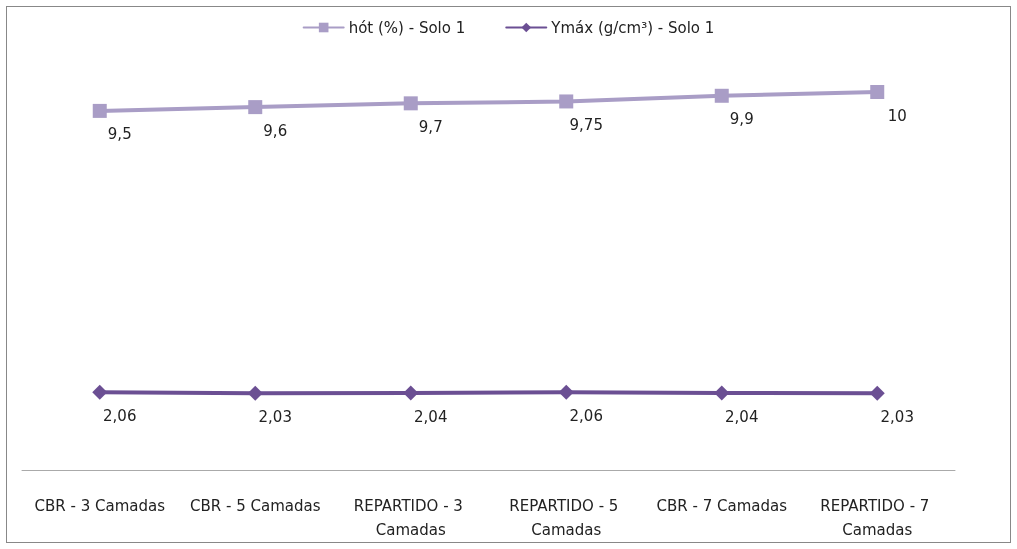 This screenshot has height=549, width=1017. What do you see at coordinates (410, 518) in the screenshot?
I see `x-tick-label: REPARTIDO - 3 Camadas` at bounding box center [410, 518].